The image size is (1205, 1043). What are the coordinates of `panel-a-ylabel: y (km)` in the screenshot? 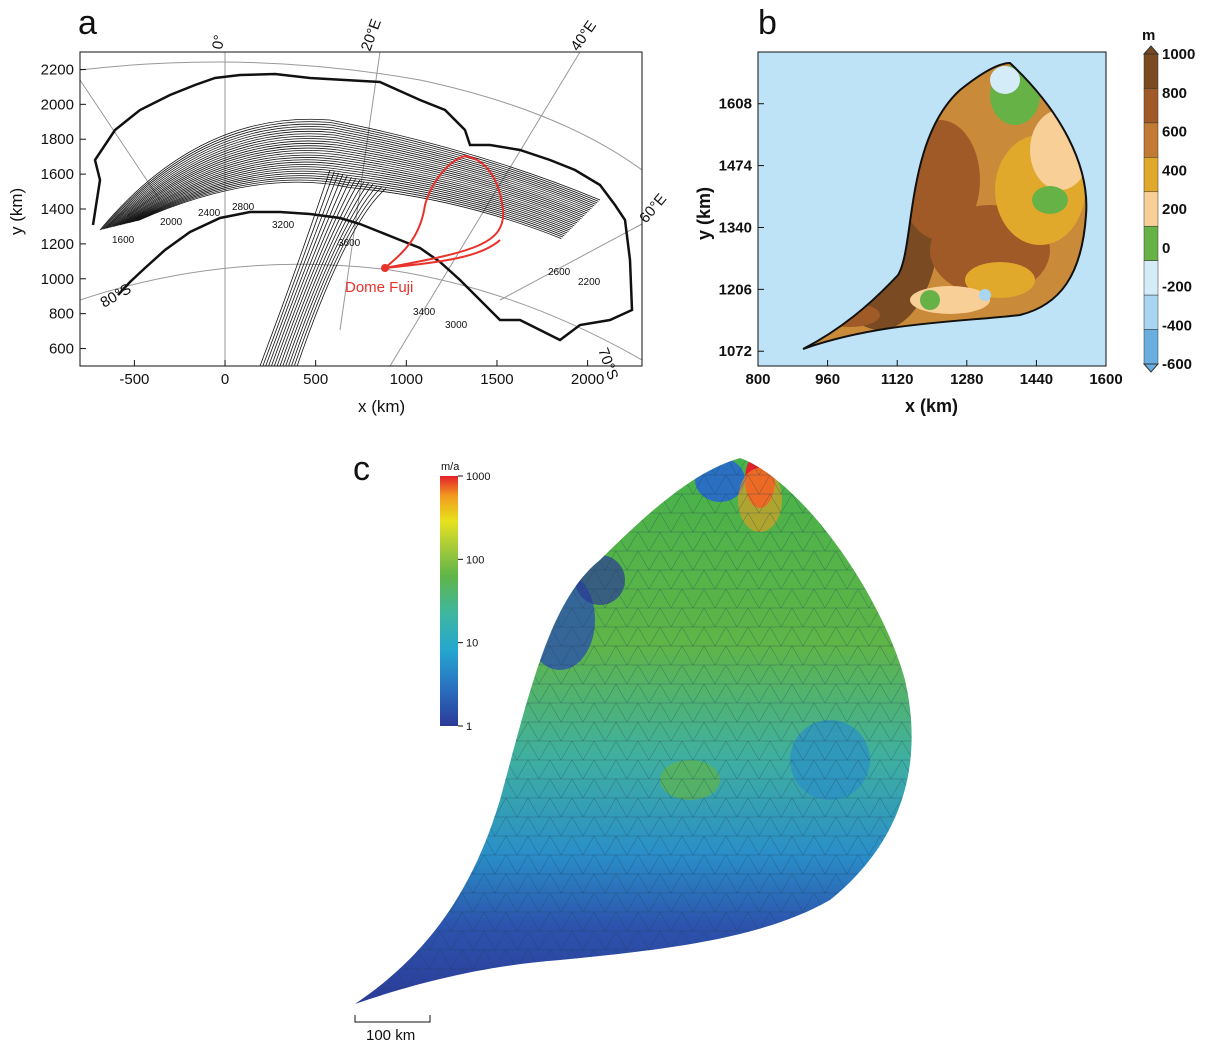 It's located at (16, 211).